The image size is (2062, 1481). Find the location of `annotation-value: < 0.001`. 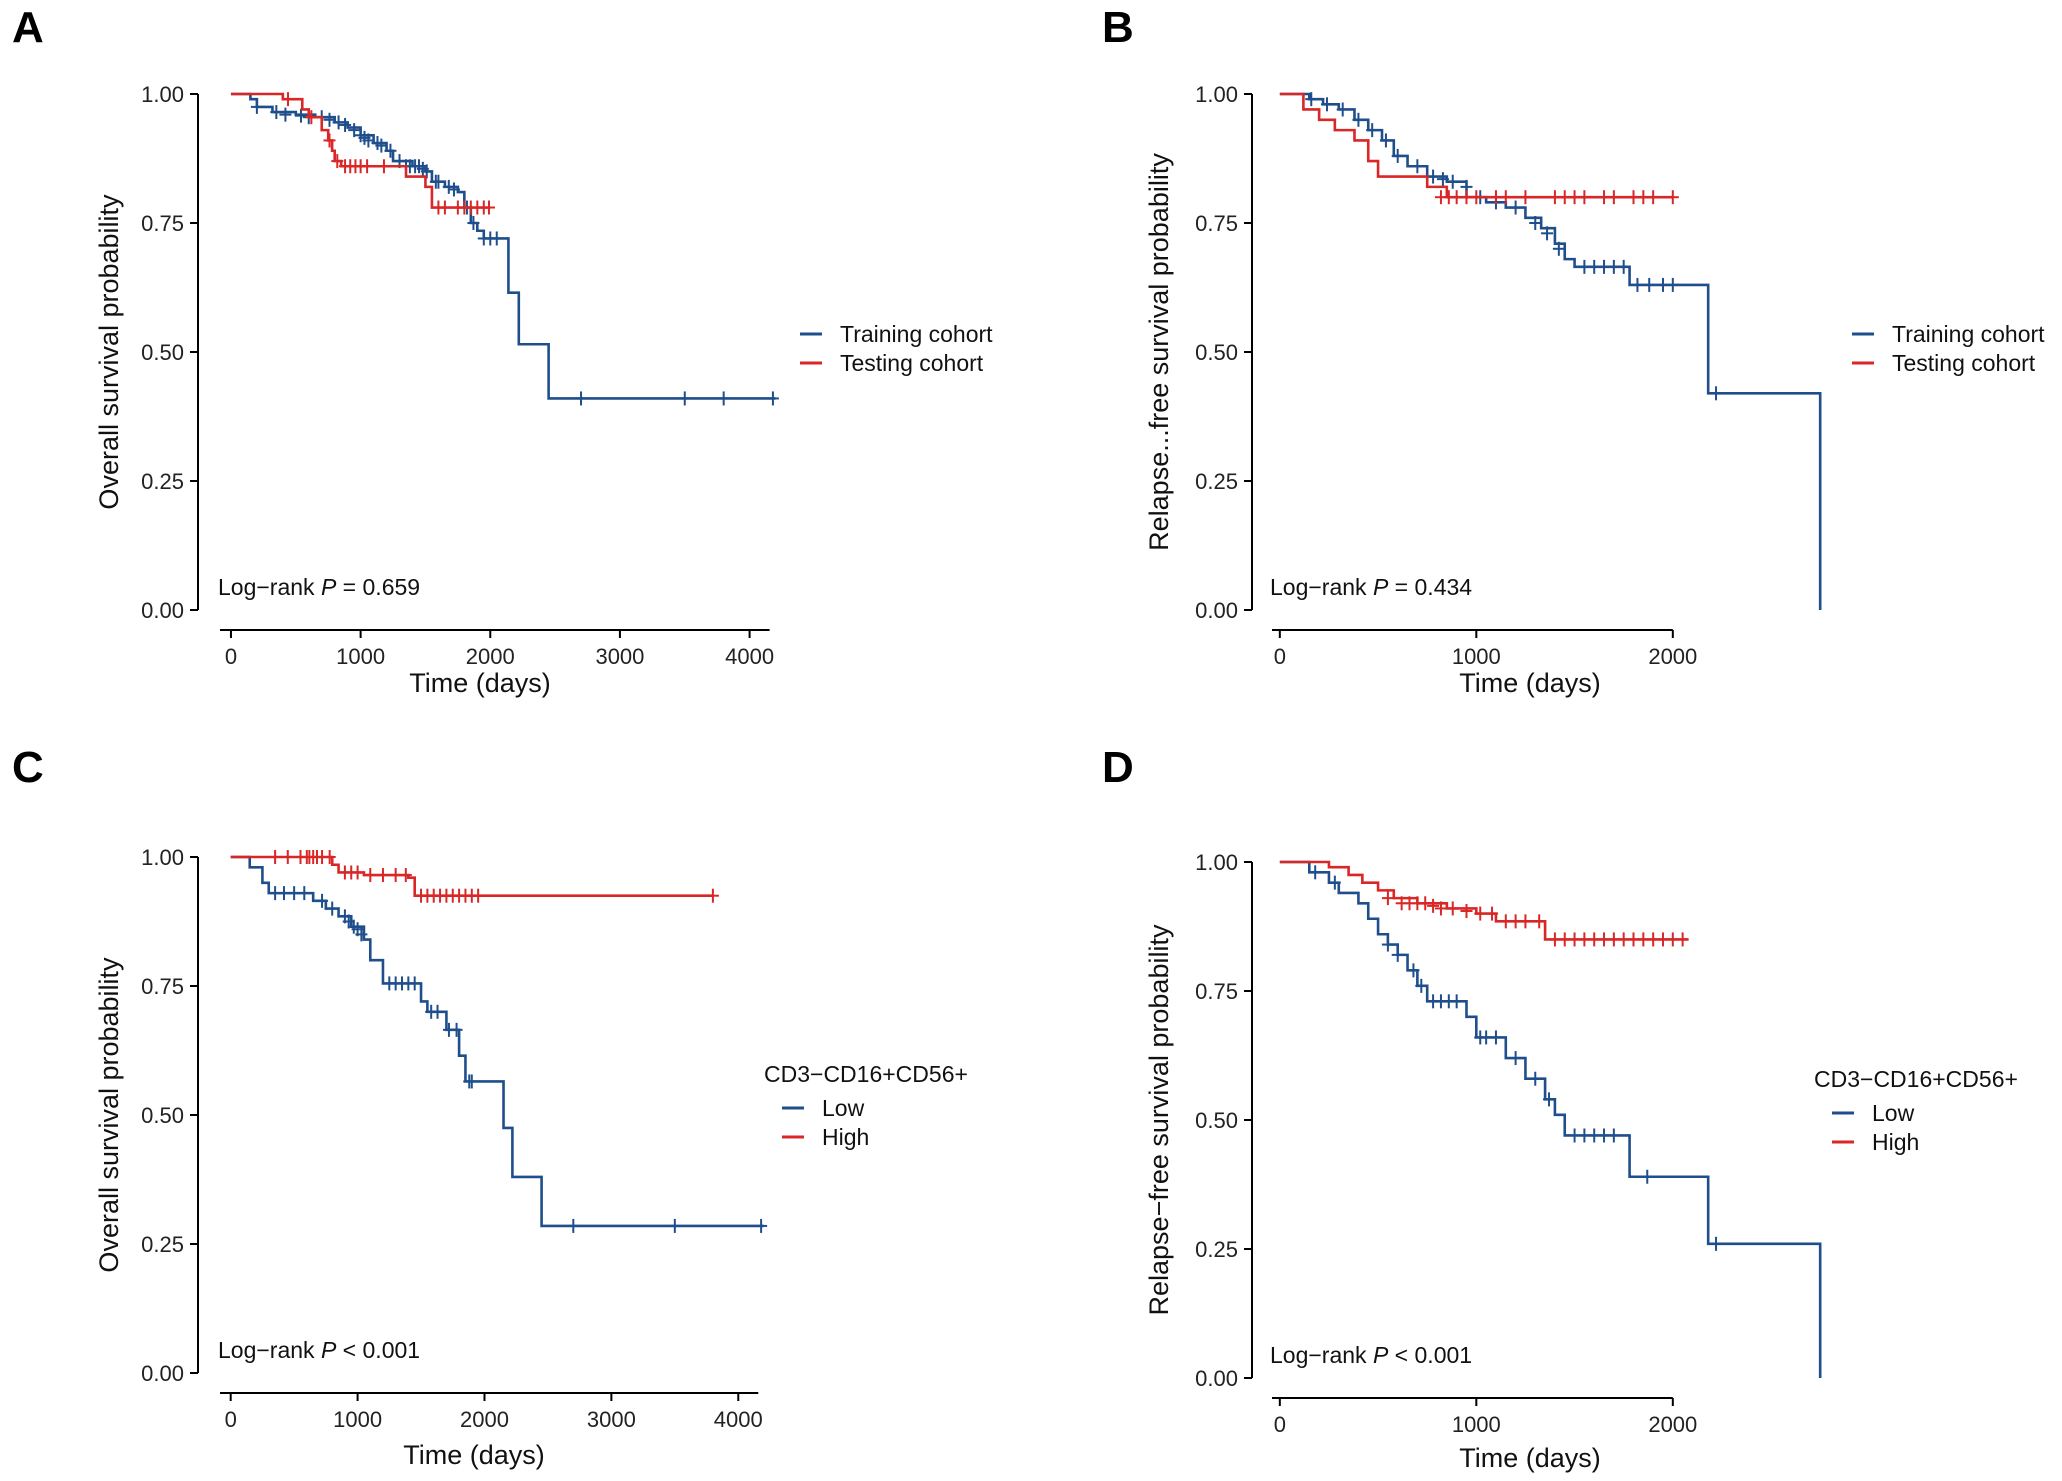

annotation-value: < 0.001 is located at coordinates (378, 1350).